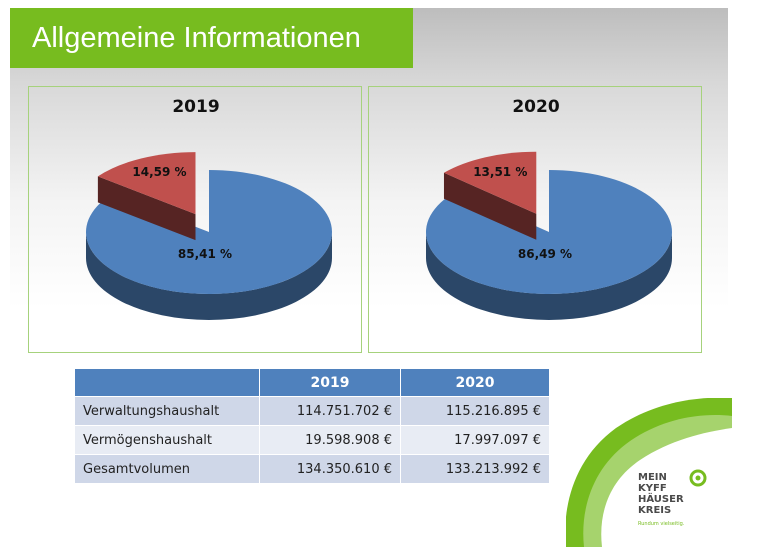  I want to click on chart-title: 2019, so click(195, 107).